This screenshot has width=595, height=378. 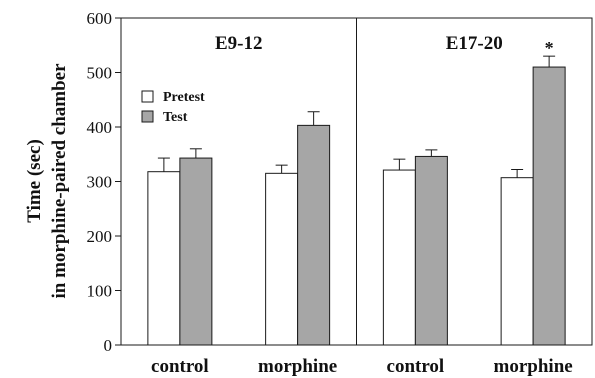 I want to click on y-tick-label: 0, so click(x=108, y=345).